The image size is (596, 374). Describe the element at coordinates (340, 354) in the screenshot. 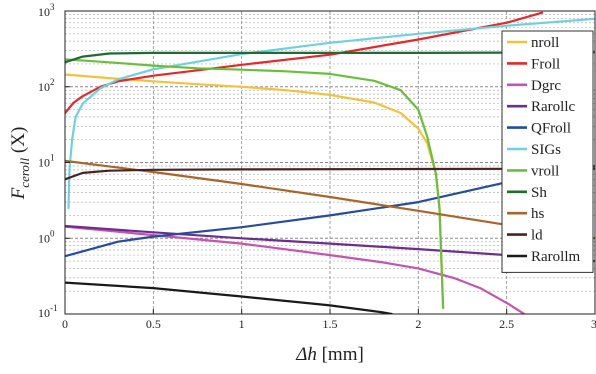

I see `x-axis-label-unit: [mm]` at that location.